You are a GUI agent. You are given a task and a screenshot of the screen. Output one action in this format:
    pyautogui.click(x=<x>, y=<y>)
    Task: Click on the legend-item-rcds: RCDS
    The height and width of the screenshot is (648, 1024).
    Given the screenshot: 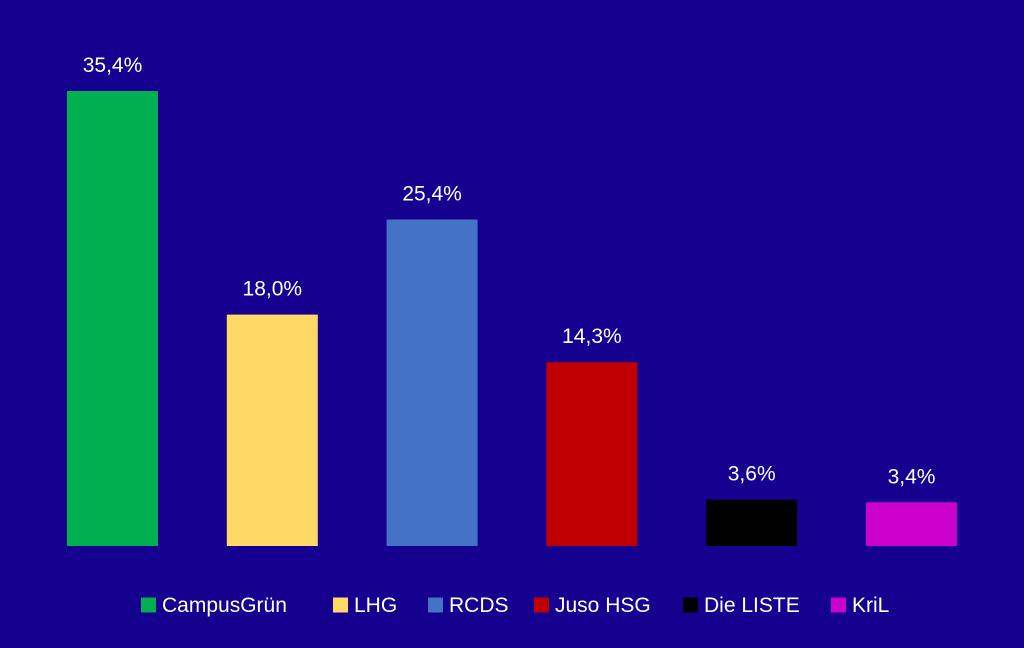 What is the action you would take?
    pyautogui.click(x=468, y=605)
    